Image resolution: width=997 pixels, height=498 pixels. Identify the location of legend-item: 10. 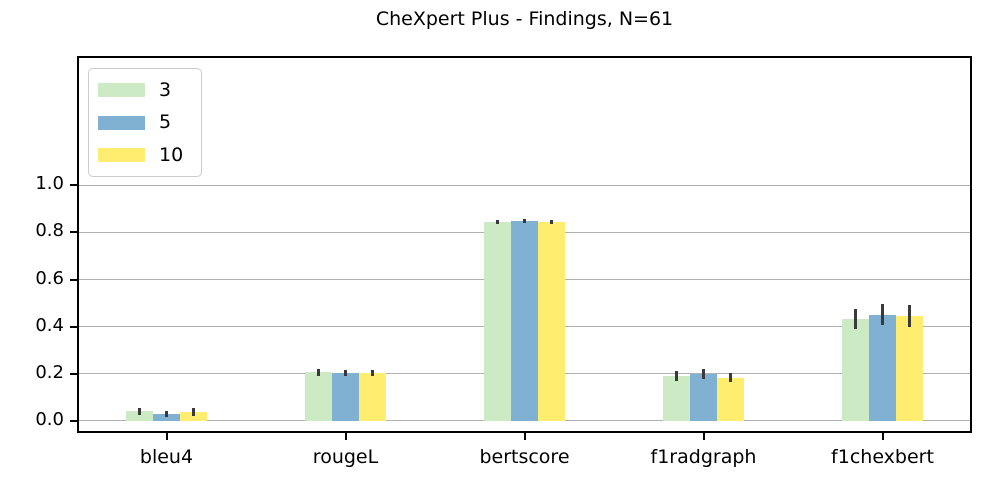
(149, 155).